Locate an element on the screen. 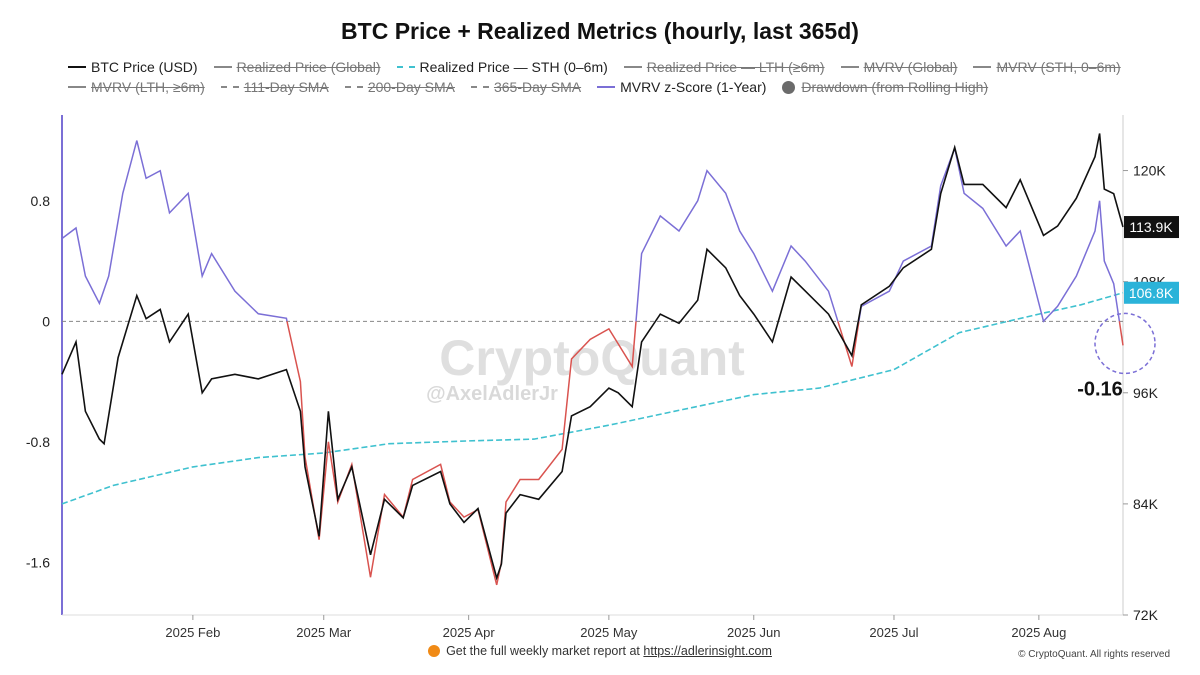 The height and width of the screenshot is (675, 1200). legend-item: MVRV (Global) is located at coordinates (899, 67).